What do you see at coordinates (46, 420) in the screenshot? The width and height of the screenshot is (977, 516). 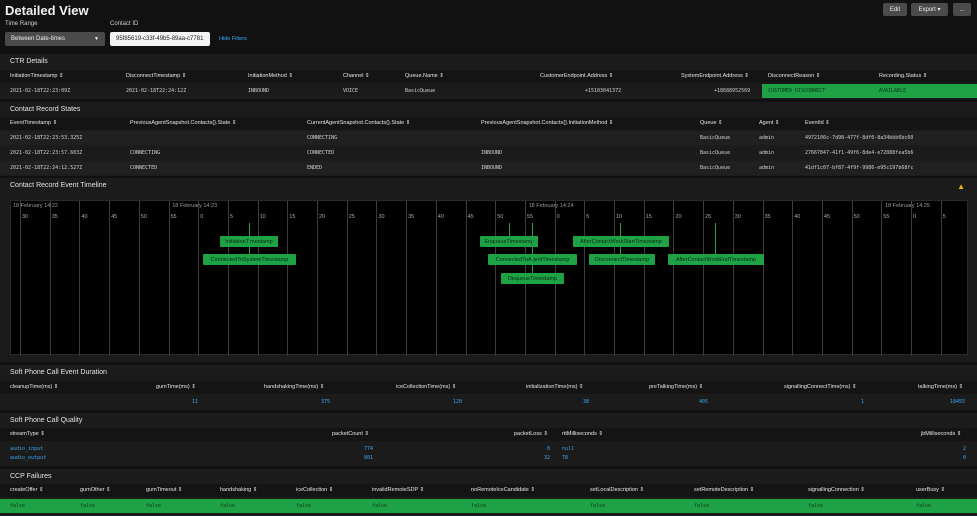 I see `quality-title: Soft Phone Call Quality` at bounding box center [46, 420].